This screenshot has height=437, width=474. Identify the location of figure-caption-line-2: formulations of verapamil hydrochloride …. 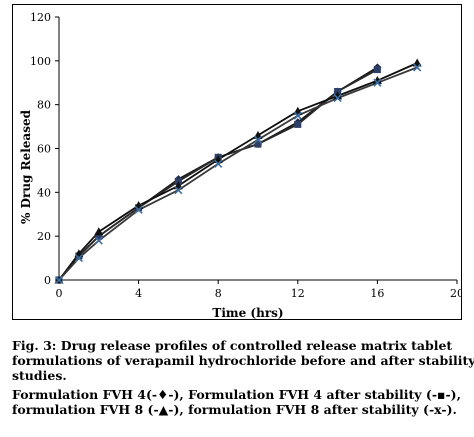
(243, 360).